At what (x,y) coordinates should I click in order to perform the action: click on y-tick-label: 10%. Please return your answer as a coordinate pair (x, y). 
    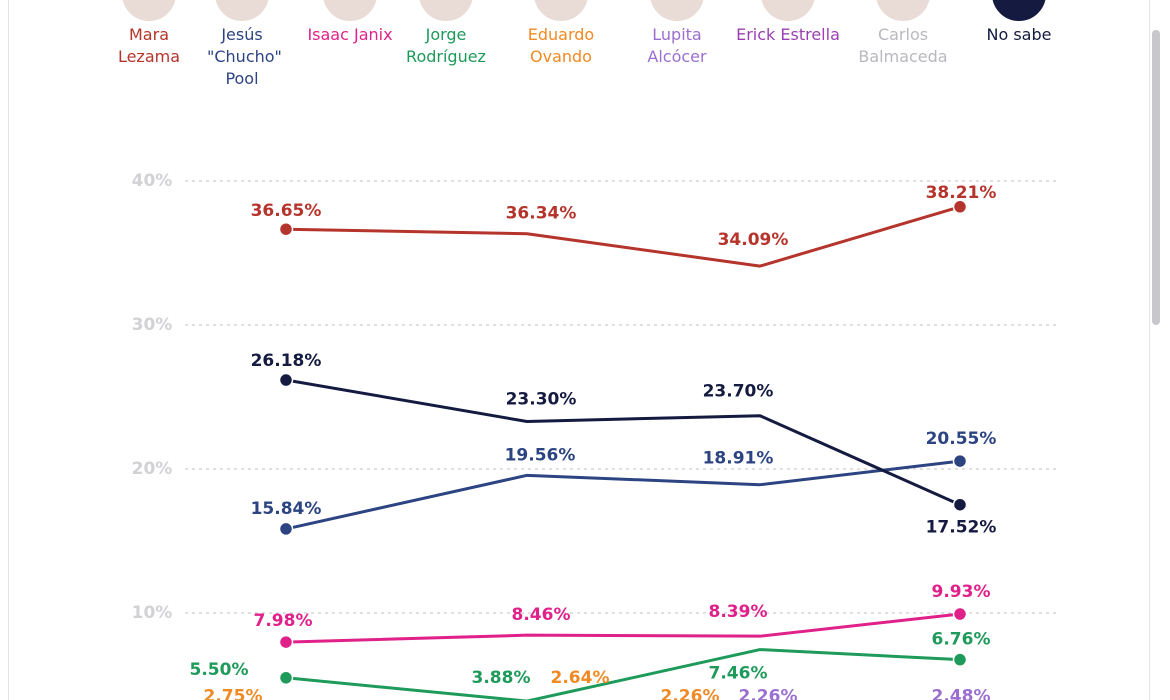
    Looking at the image, I should click on (152, 613).